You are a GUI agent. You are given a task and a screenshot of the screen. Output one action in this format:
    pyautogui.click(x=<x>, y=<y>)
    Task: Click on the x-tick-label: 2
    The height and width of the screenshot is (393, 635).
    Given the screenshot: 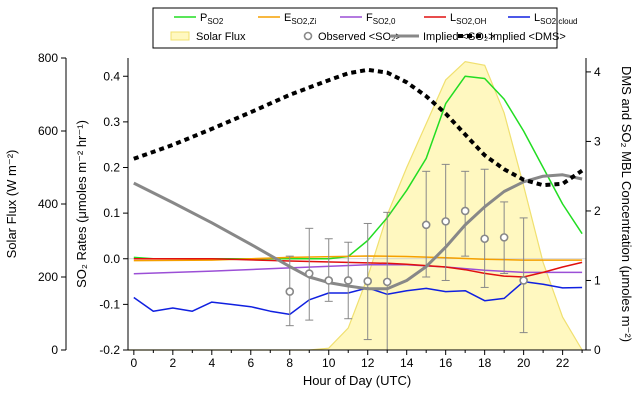 What is the action you would take?
    pyautogui.click(x=172, y=363)
    